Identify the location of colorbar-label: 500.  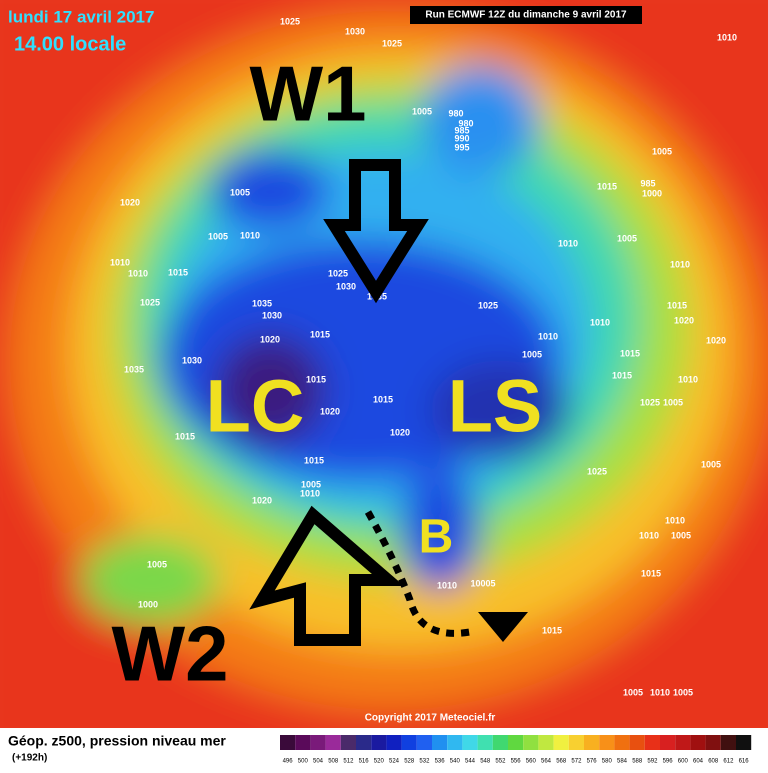
(303, 762).